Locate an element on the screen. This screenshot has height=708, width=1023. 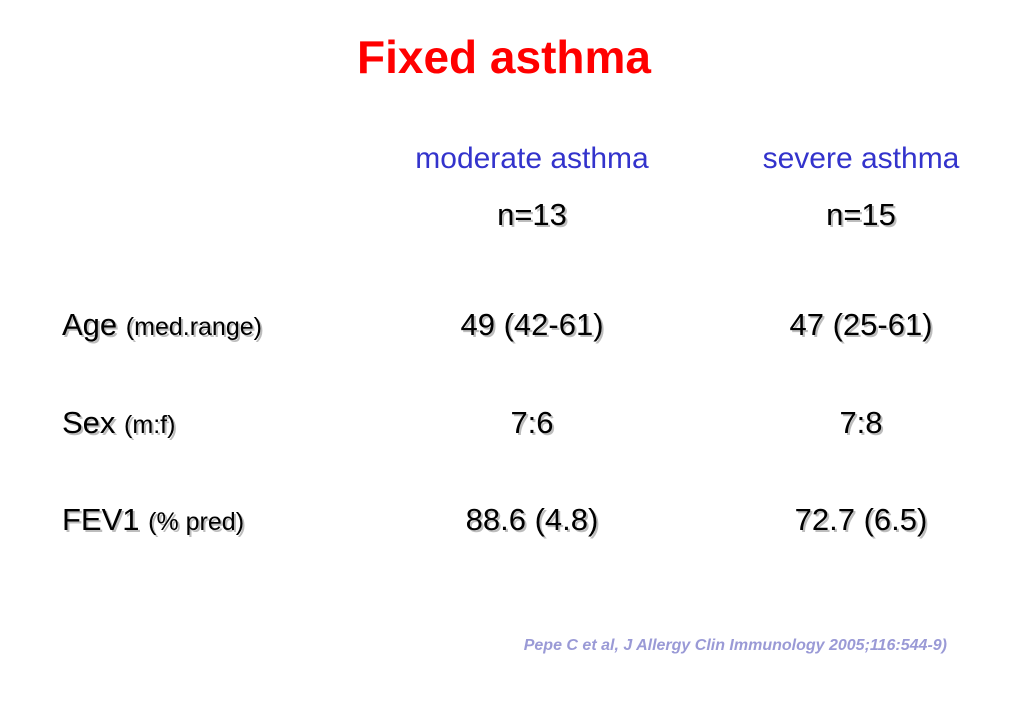
row-label-age: Age (med.range) is located at coordinates (162, 325).